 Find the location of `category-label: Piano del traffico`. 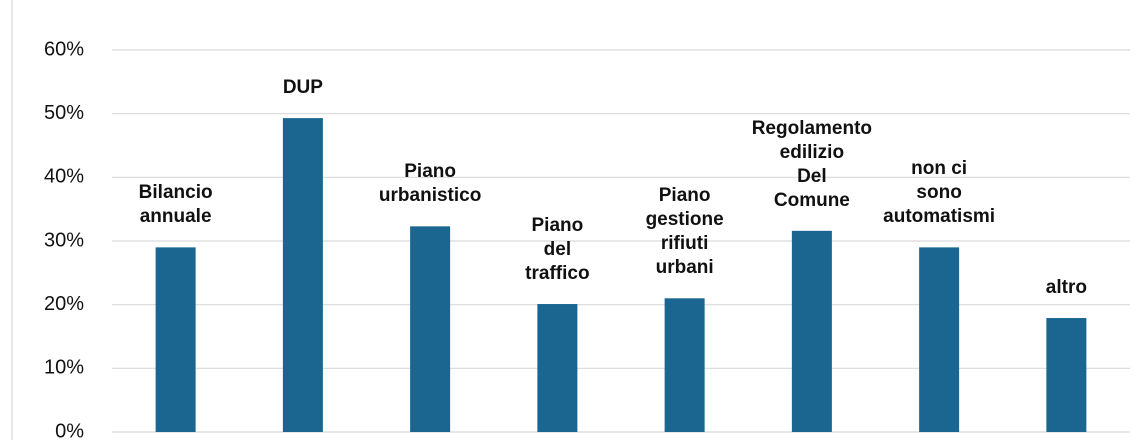

category-label: Piano del traffico is located at coordinates (557, 250).